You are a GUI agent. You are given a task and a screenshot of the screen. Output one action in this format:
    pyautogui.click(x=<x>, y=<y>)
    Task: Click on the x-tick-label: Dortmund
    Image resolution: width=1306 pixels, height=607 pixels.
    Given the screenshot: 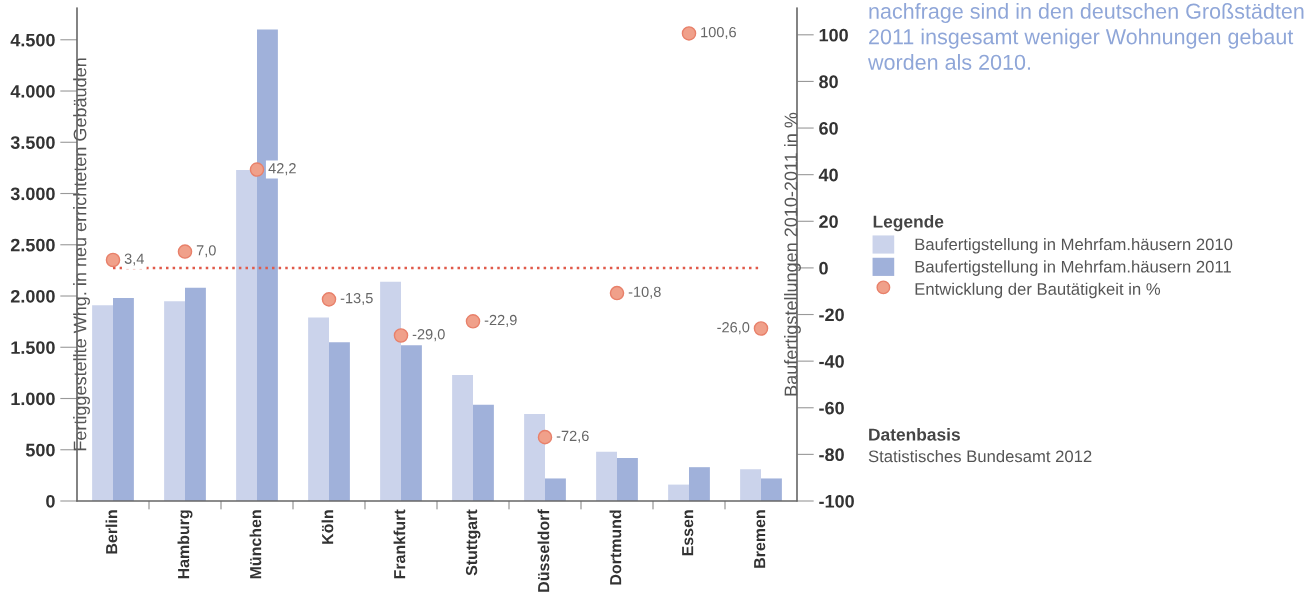 What is the action you would take?
    pyautogui.click(x=615, y=547)
    